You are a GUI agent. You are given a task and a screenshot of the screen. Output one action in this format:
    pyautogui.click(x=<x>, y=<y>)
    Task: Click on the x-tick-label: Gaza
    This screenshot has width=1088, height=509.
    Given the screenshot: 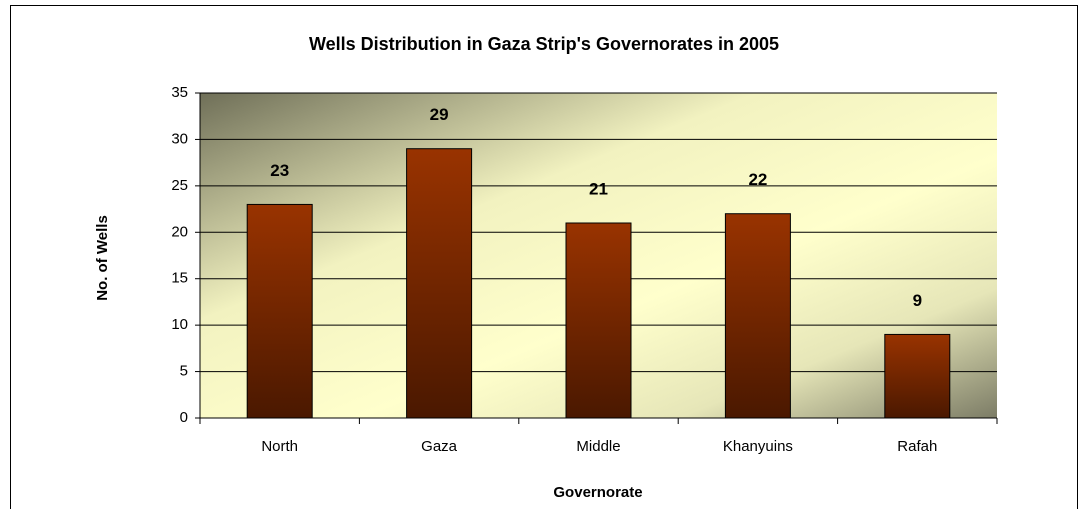 What is the action you would take?
    pyautogui.click(x=439, y=446)
    